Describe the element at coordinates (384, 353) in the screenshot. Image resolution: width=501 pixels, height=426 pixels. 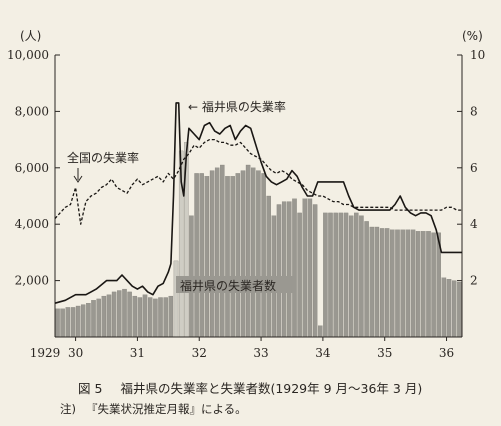
I see `x-tick-label: 35` at that location.